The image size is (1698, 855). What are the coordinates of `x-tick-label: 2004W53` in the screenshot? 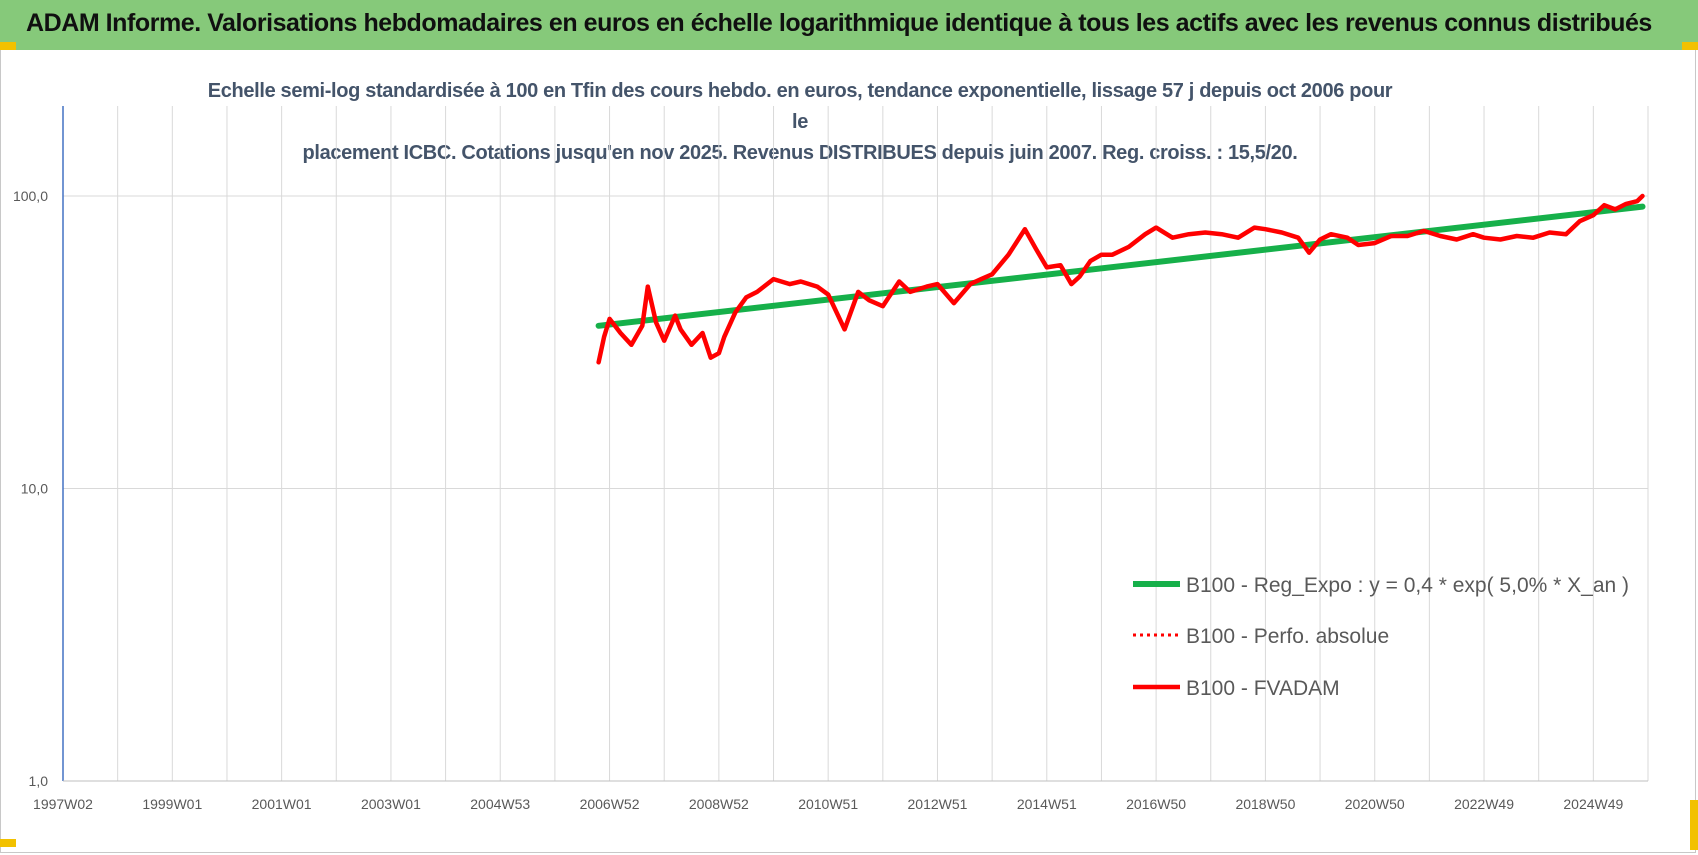 It's located at (500, 804).